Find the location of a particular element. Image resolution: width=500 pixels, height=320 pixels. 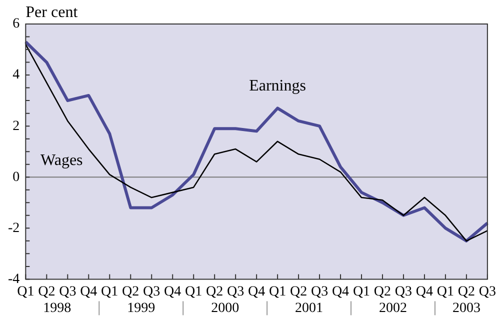

text: 1999 is located at coordinates (141, 308).